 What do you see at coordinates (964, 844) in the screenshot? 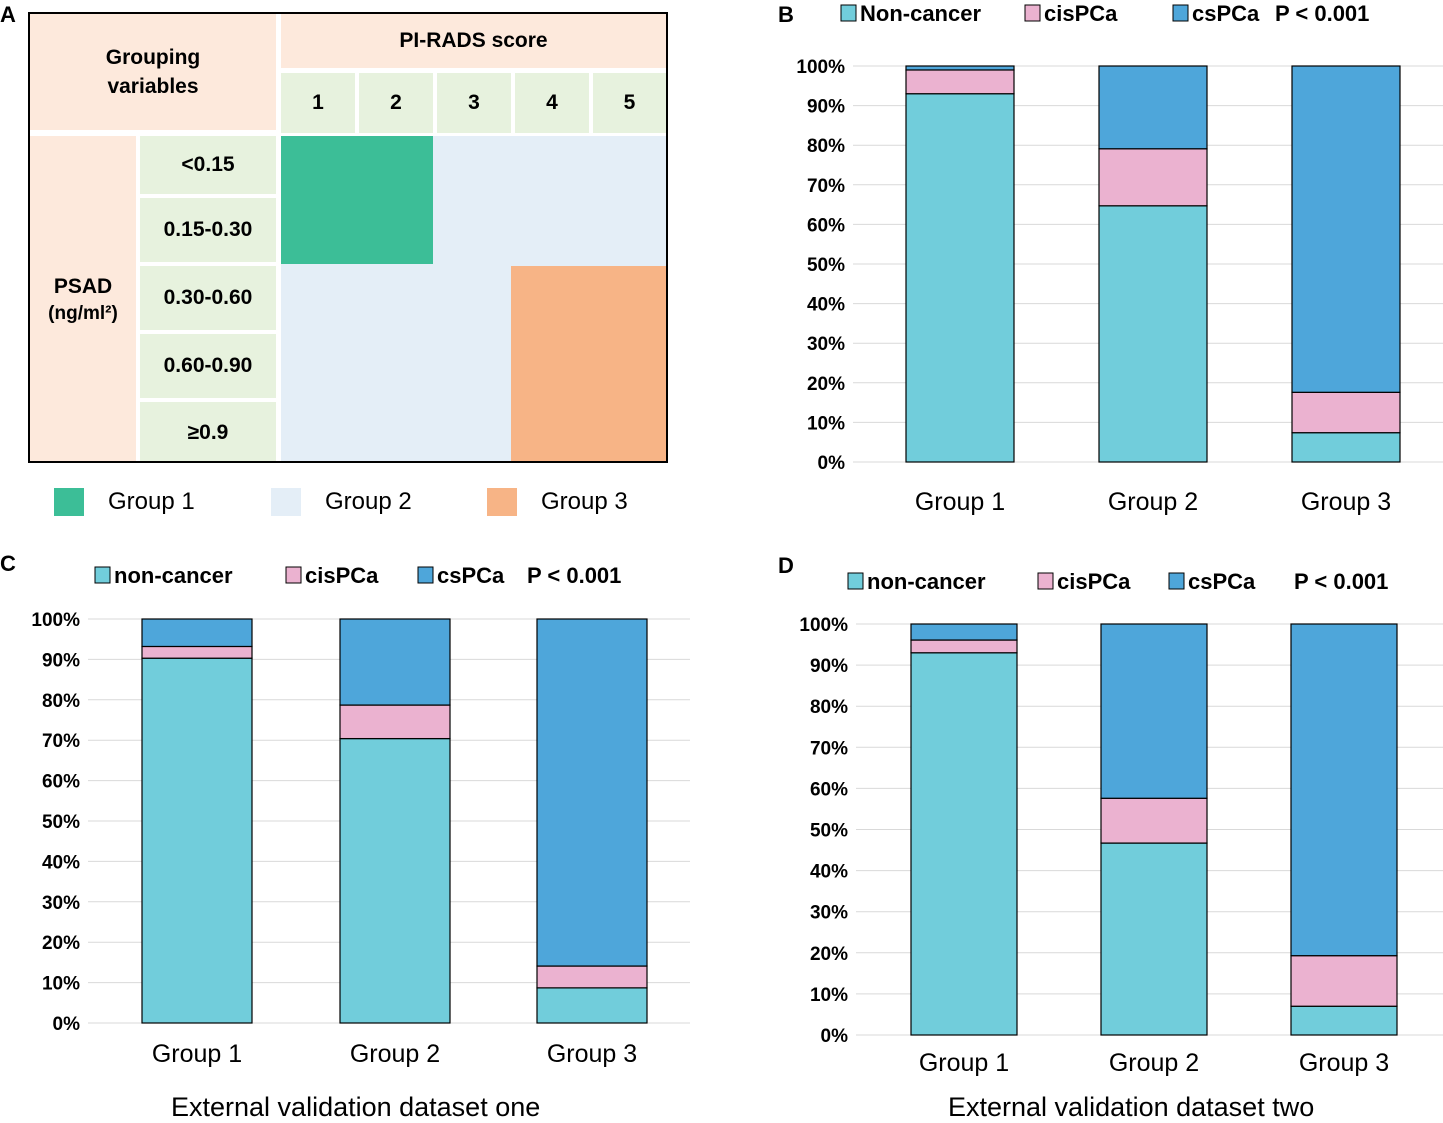
I see `bar-d-group-1-noncancer` at bounding box center [964, 844].